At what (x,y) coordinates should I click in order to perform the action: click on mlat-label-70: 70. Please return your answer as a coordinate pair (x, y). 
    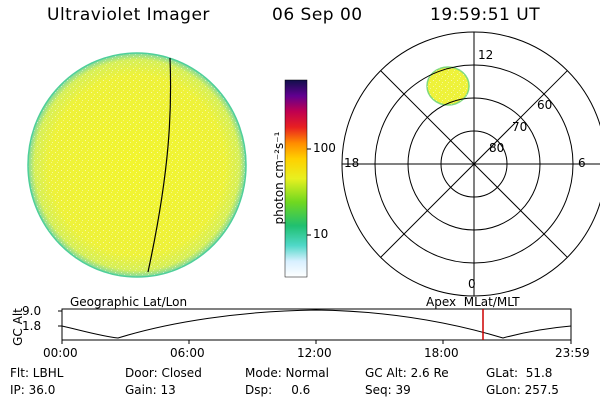
    Looking at the image, I should click on (520, 127).